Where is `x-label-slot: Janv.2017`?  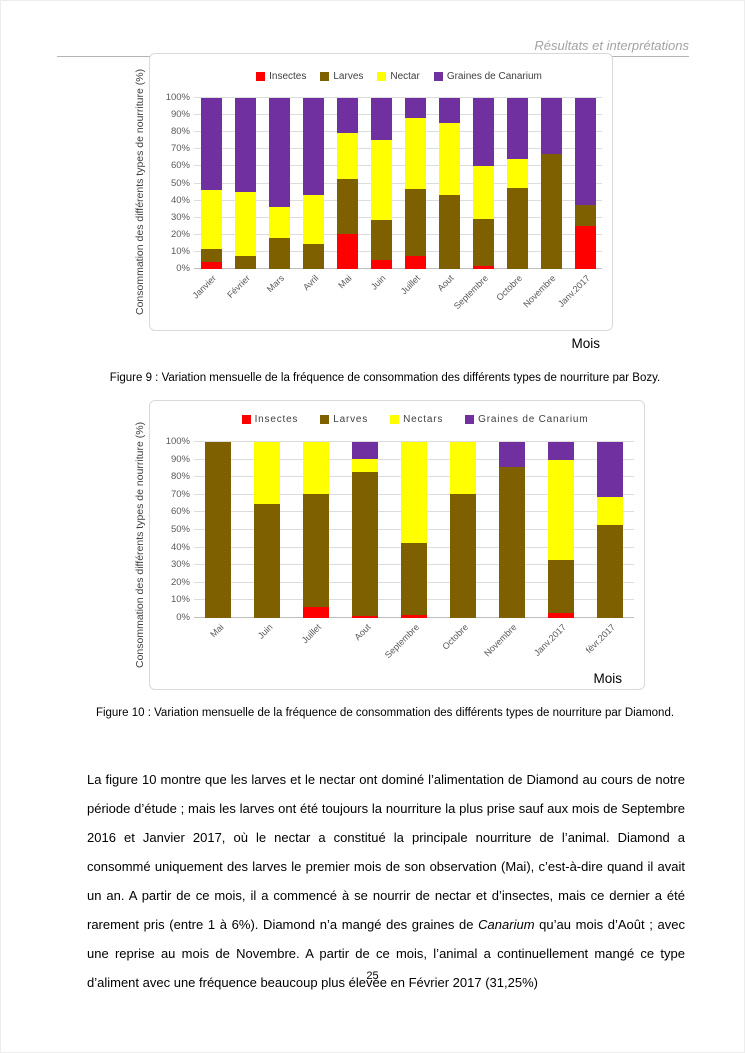 x-label-slot: Janv.2017 is located at coordinates (579, 298).